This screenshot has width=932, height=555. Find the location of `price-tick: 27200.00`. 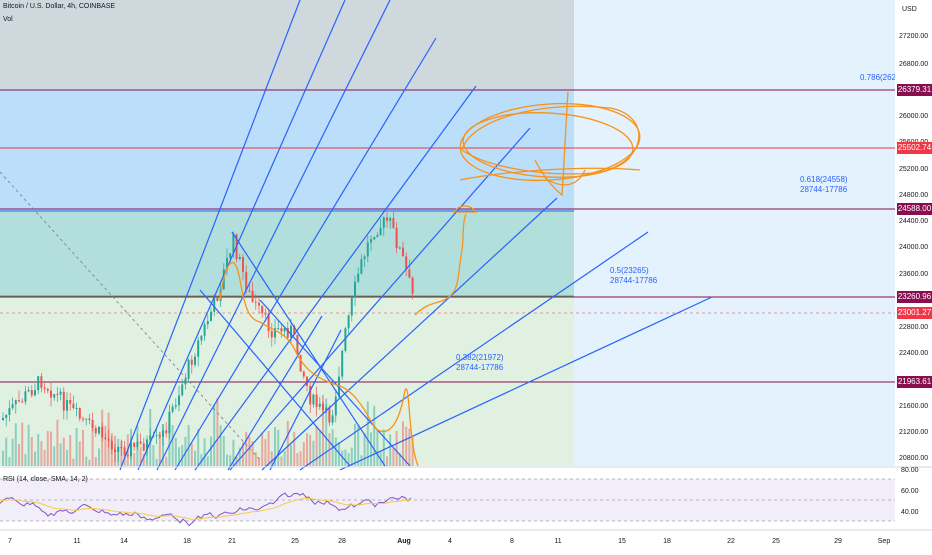

price-tick: 27200.00 is located at coordinates (913, 36).